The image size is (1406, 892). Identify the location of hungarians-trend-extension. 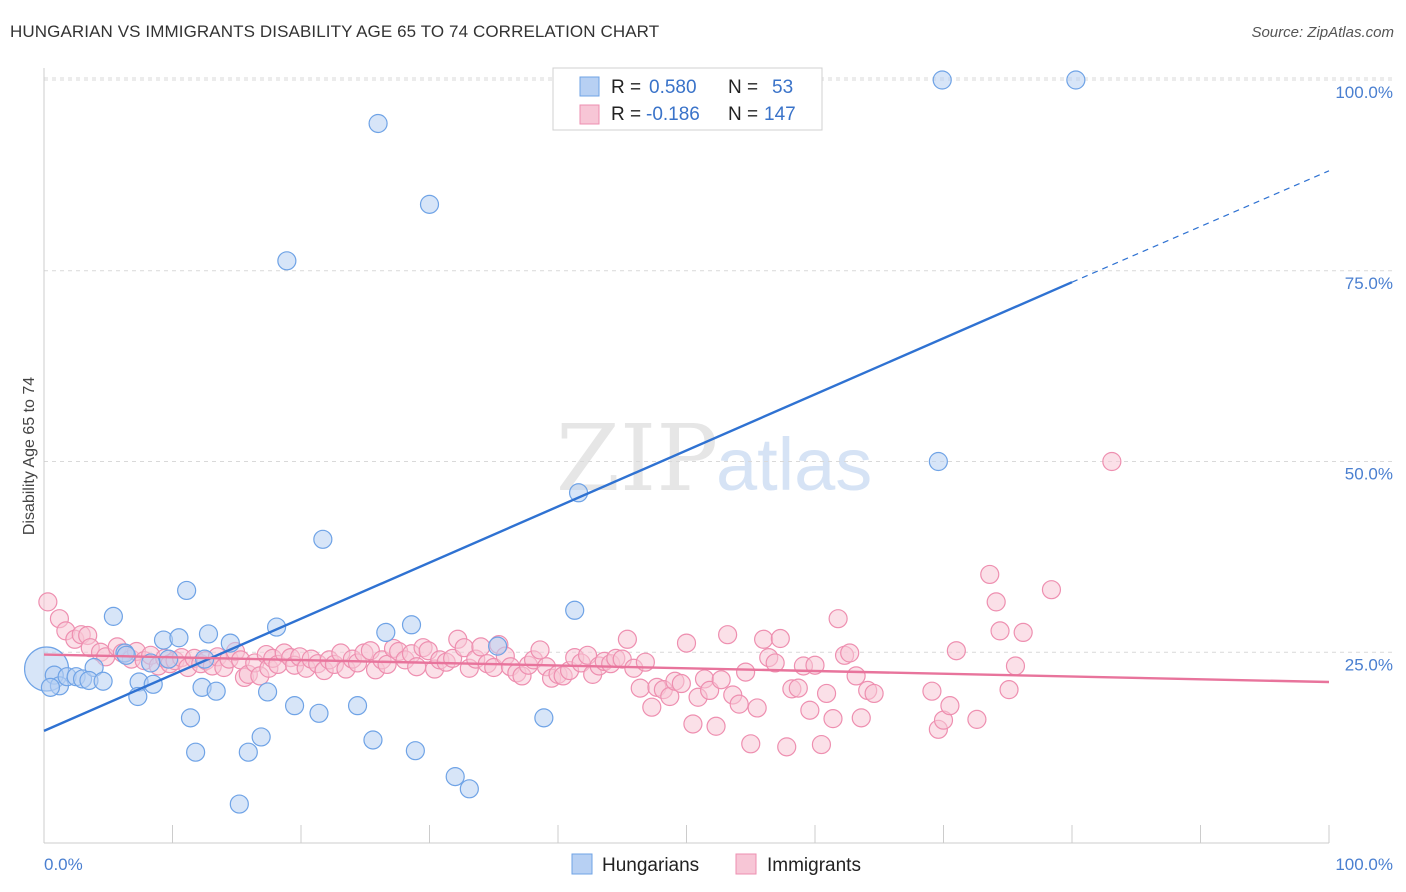
(1200, 226).